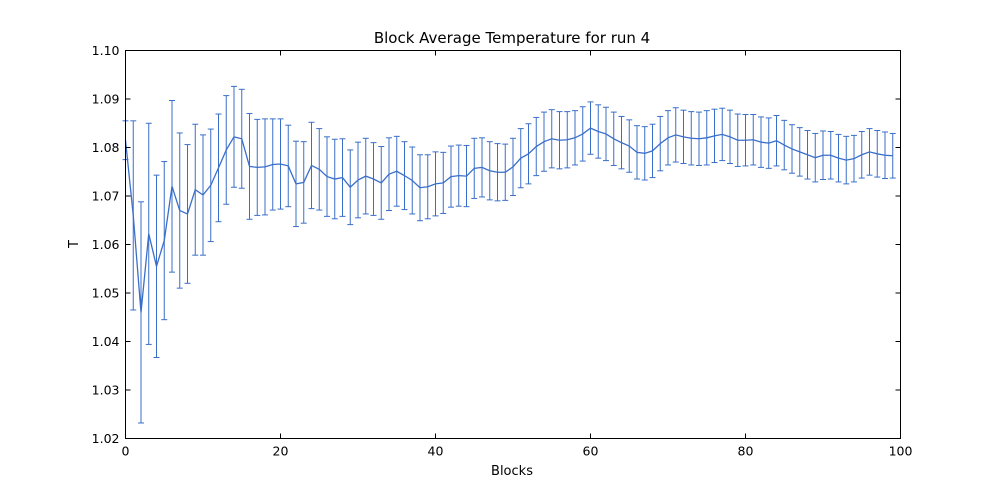 The height and width of the screenshot is (500, 1000). I want to click on x-axis-label: Blocks, so click(512, 471).